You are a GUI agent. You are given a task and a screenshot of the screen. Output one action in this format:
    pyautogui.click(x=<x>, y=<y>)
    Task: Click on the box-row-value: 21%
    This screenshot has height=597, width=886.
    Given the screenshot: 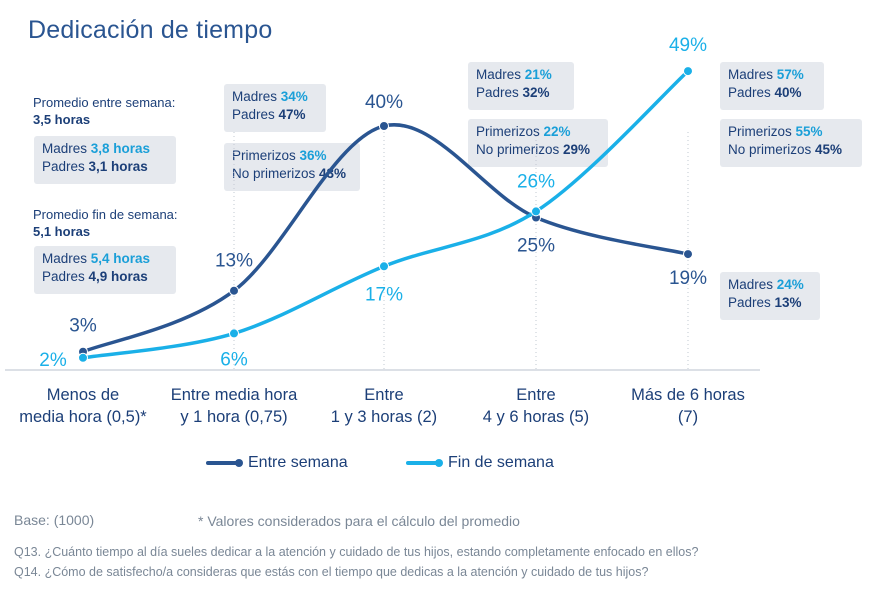 What is the action you would take?
    pyautogui.click(x=538, y=74)
    